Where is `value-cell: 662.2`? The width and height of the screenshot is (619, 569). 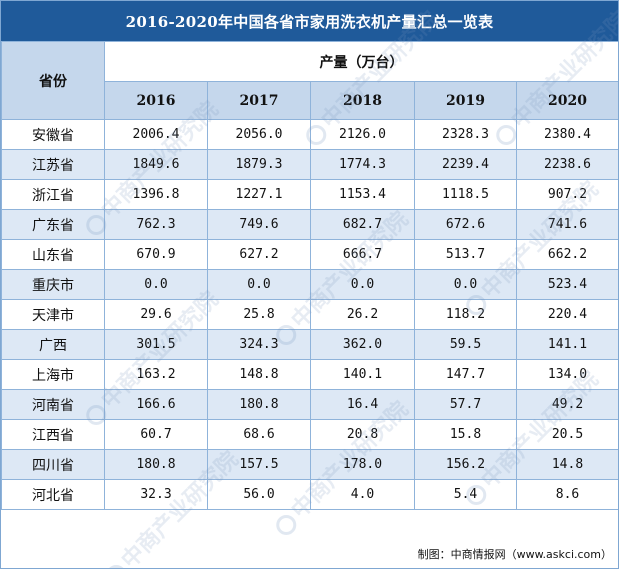 value-cell: 662.2 is located at coordinates (567, 254).